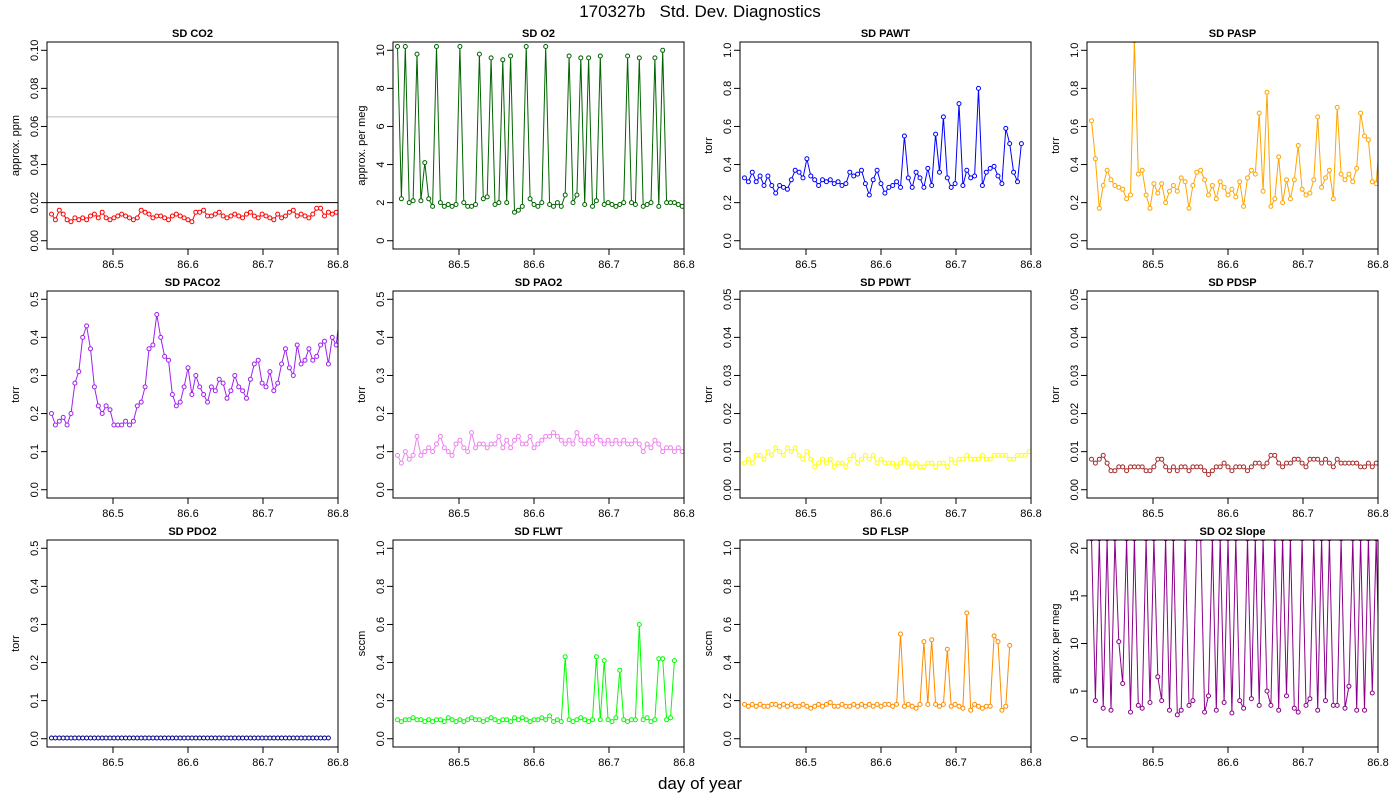 This screenshot has width=1400, height=800. I want to click on y-tick-label: 1.0, so click(1075, 50).